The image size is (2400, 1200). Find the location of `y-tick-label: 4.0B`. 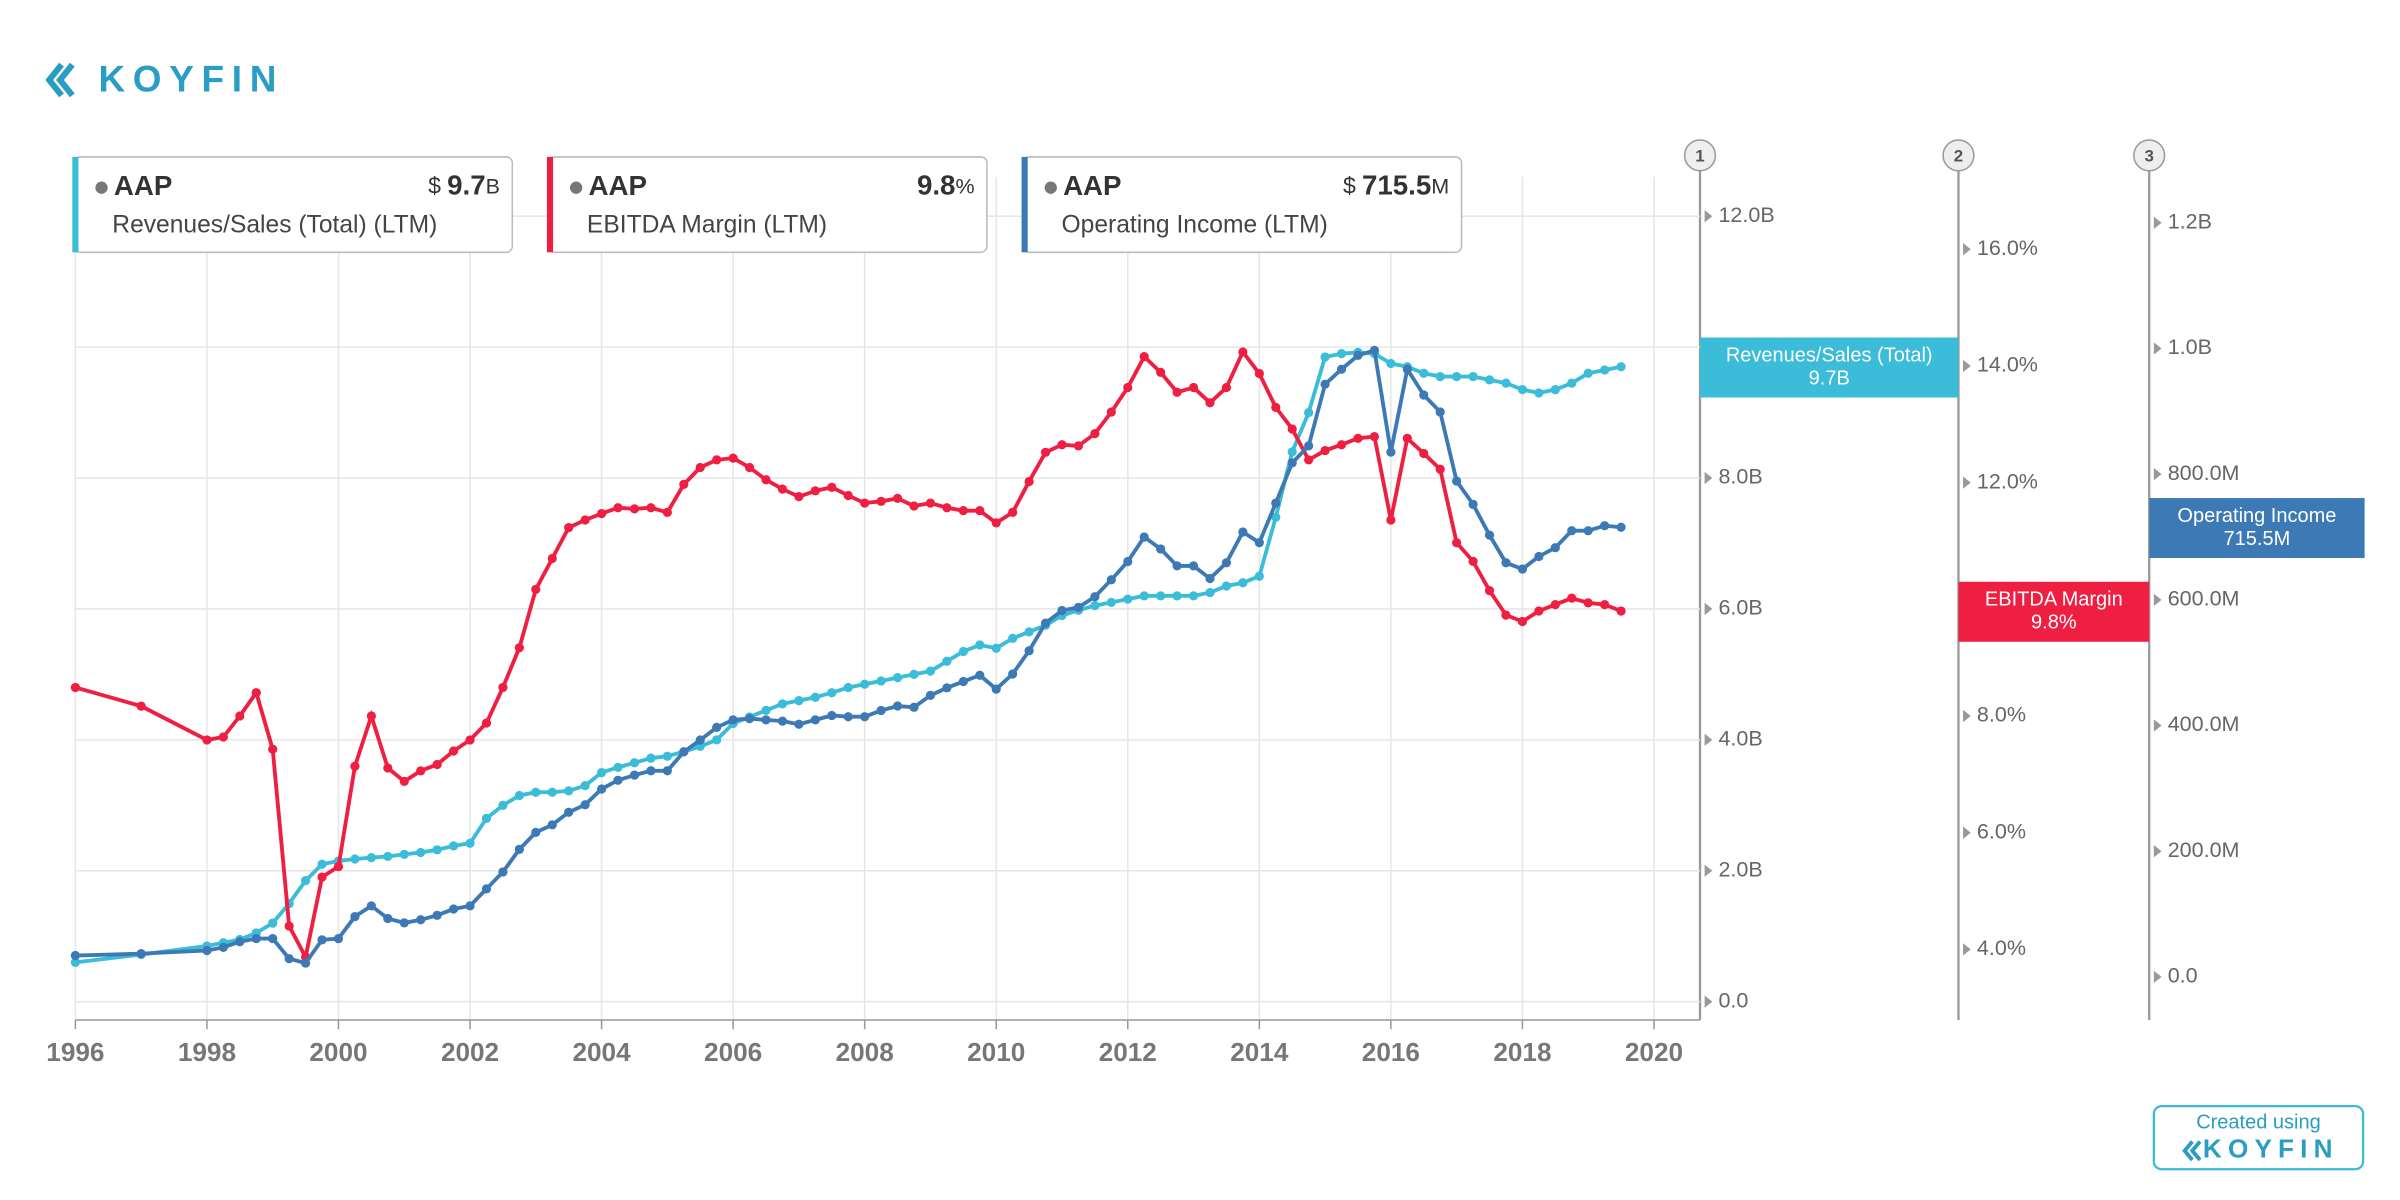

y-tick-label: 4.0B is located at coordinates (1740, 739).